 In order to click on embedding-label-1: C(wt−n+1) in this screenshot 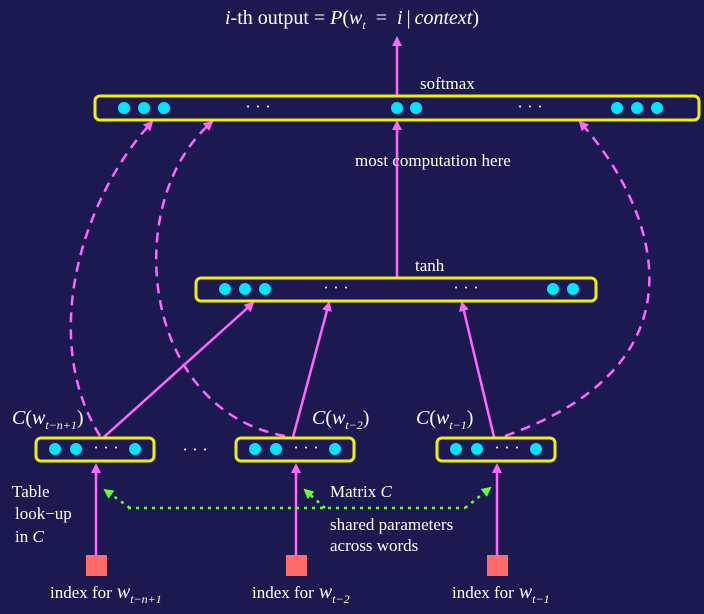, I will do `click(48, 419)`.